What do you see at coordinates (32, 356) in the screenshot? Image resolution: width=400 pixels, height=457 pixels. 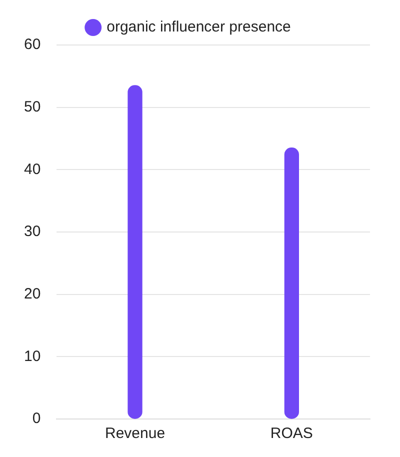 I see `y-tick-label: 10` at bounding box center [32, 356].